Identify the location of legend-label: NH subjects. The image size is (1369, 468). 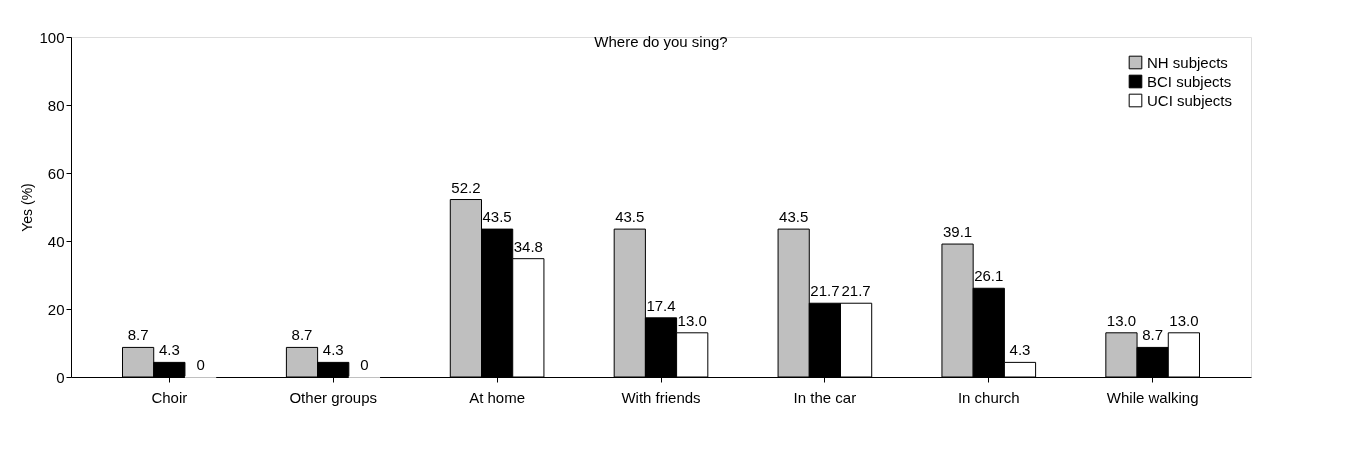
(1187, 62).